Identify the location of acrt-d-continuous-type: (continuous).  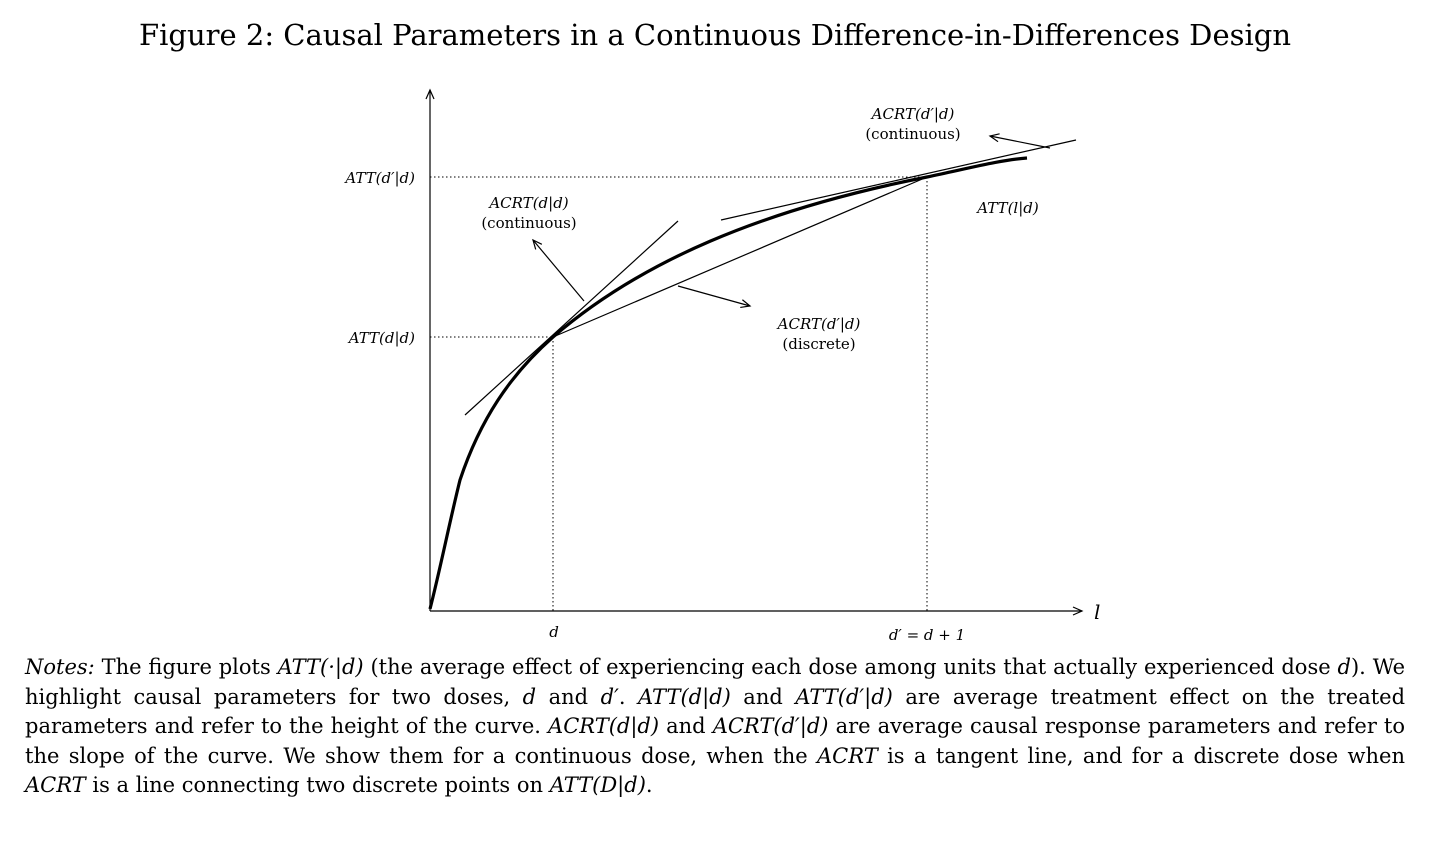
(528, 223).